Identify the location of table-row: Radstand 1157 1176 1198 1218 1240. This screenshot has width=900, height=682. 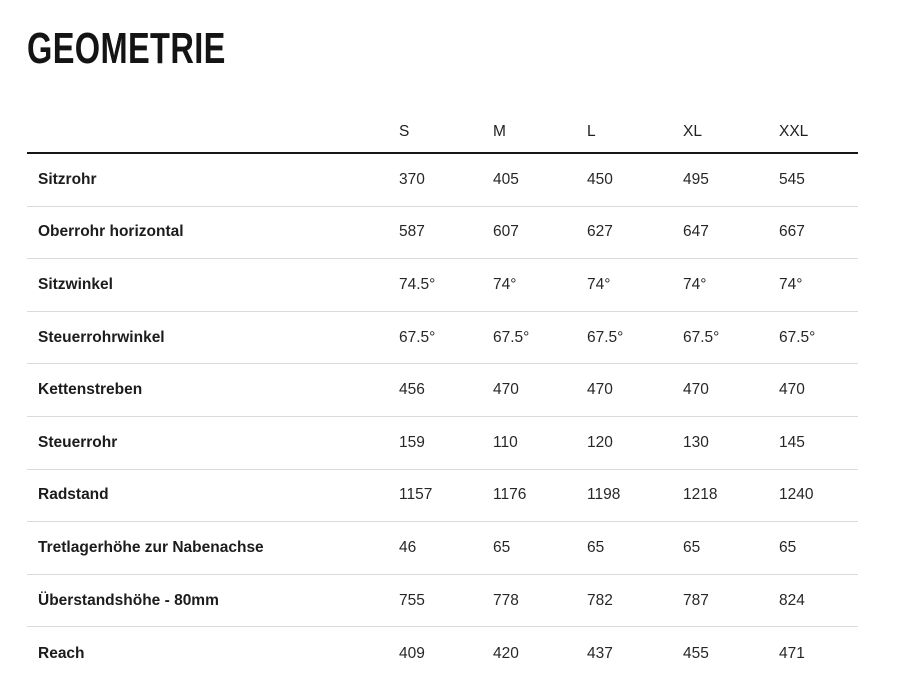
(442, 496).